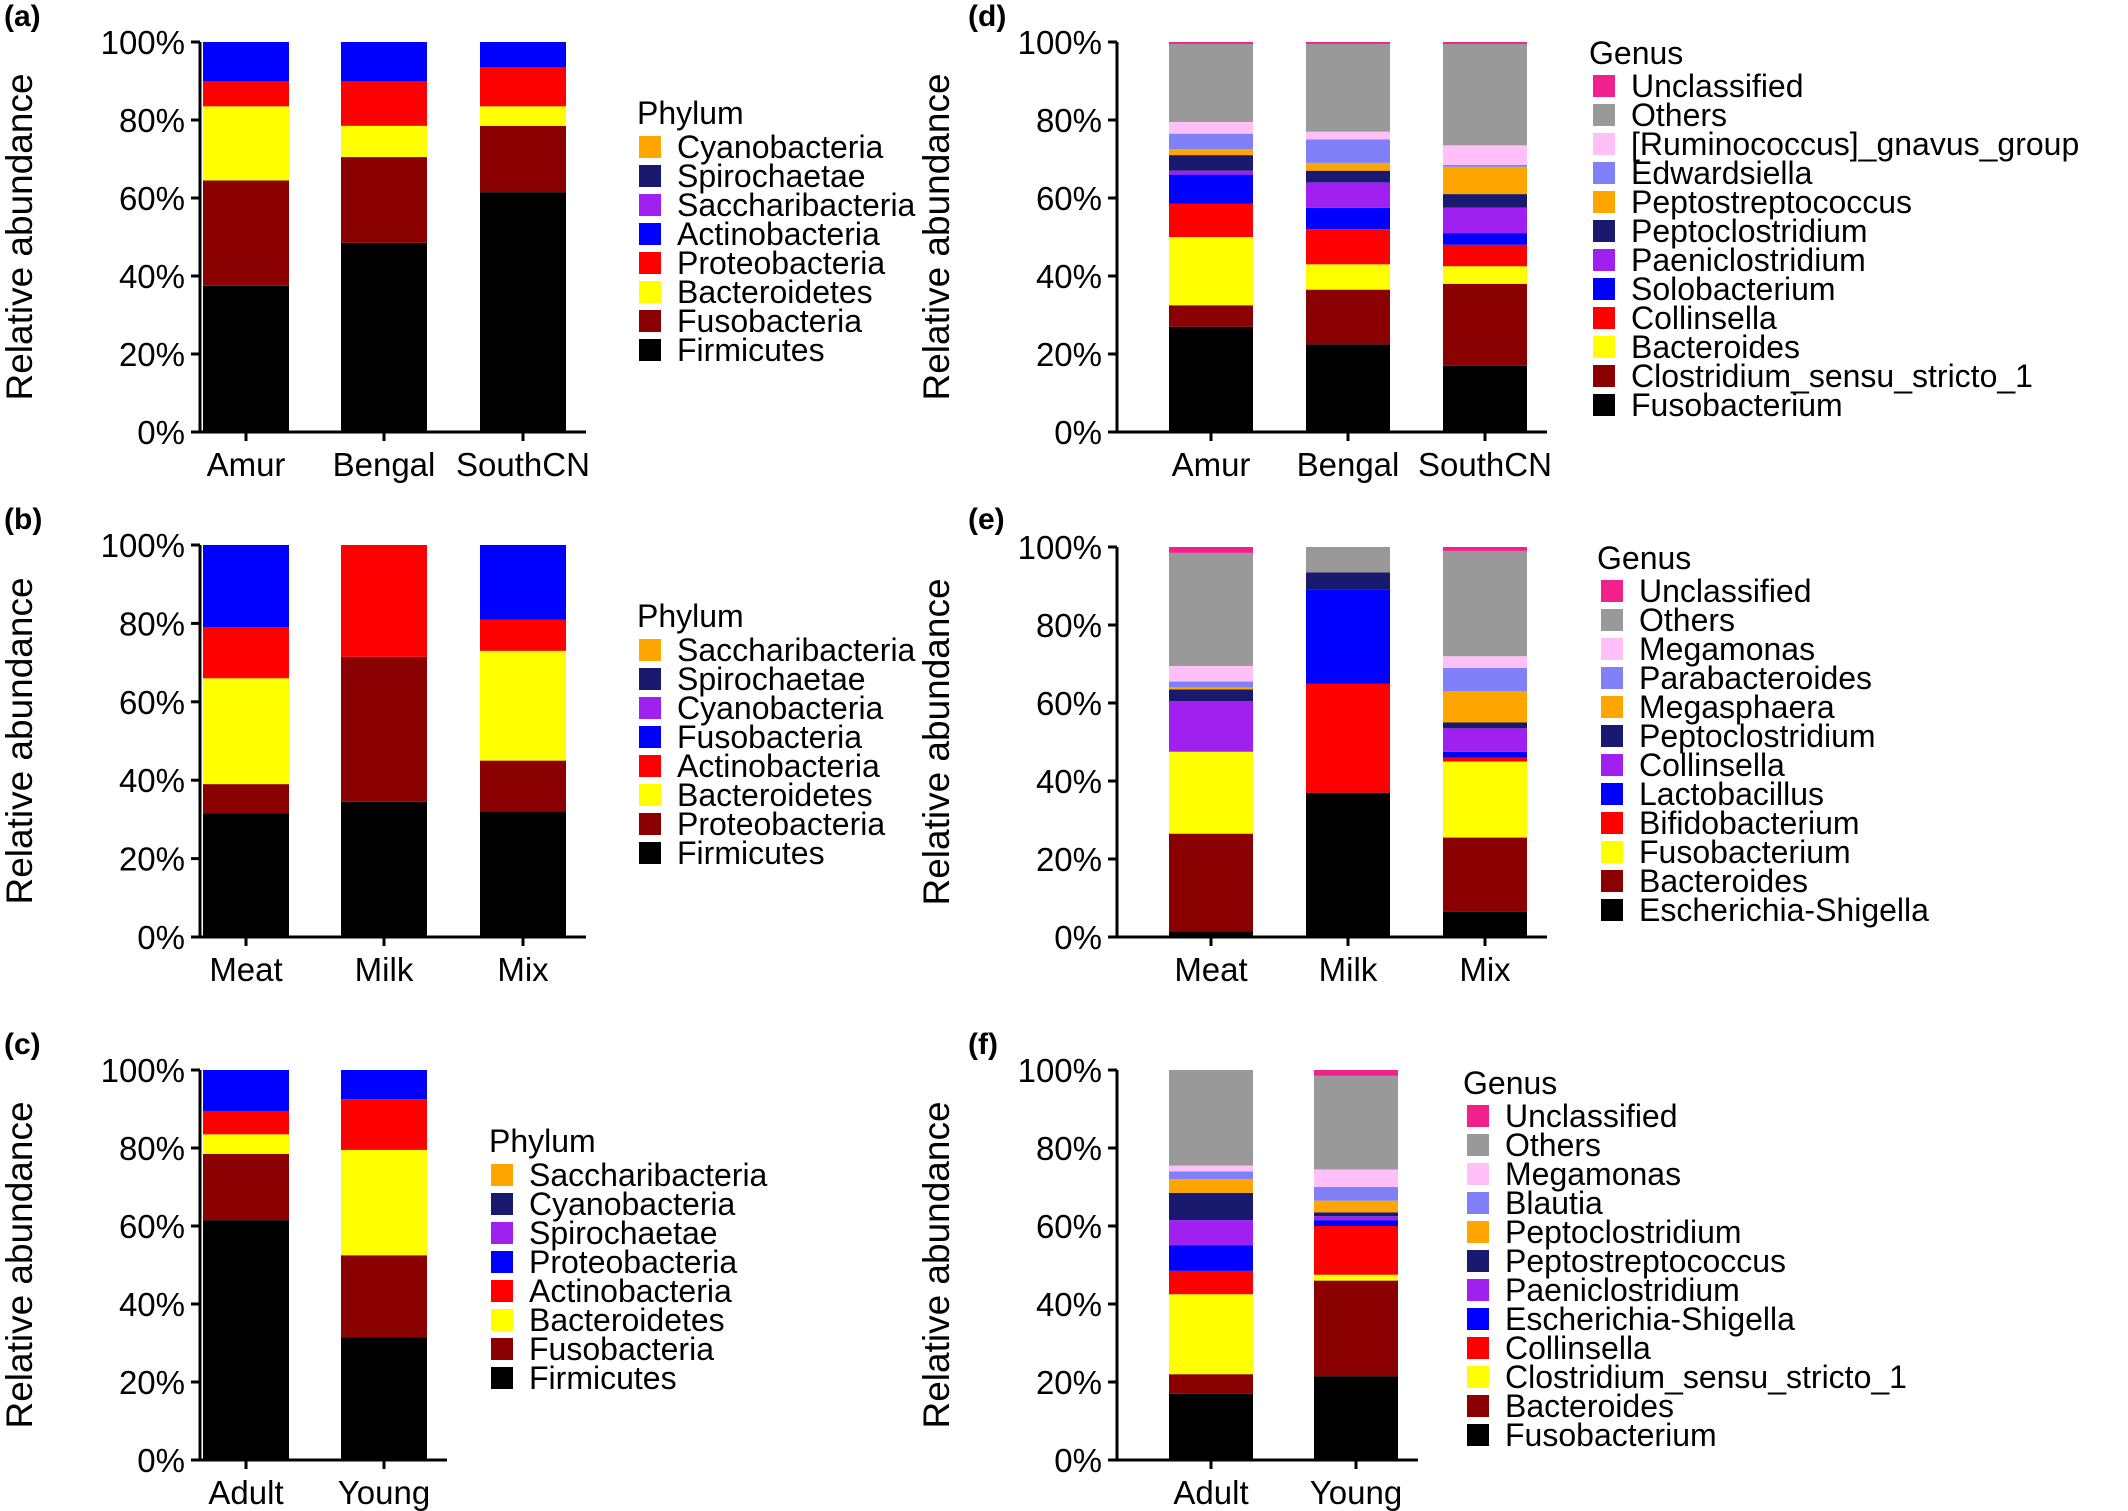 The height and width of the screenshot is (1511, 2128). I want to click on legend-label: Spirochaetae, so click(771, 679).